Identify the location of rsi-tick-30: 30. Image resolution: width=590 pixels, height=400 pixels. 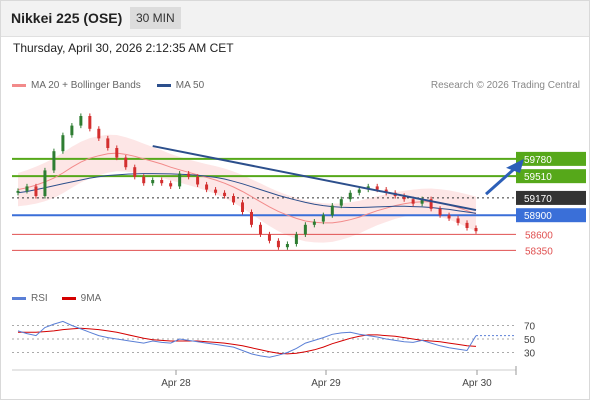
(530, 354).